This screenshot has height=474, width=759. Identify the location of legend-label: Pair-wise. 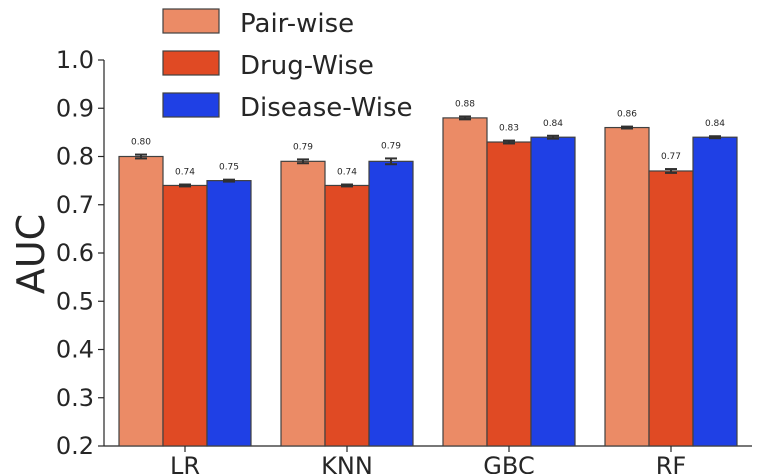
(297, 24).